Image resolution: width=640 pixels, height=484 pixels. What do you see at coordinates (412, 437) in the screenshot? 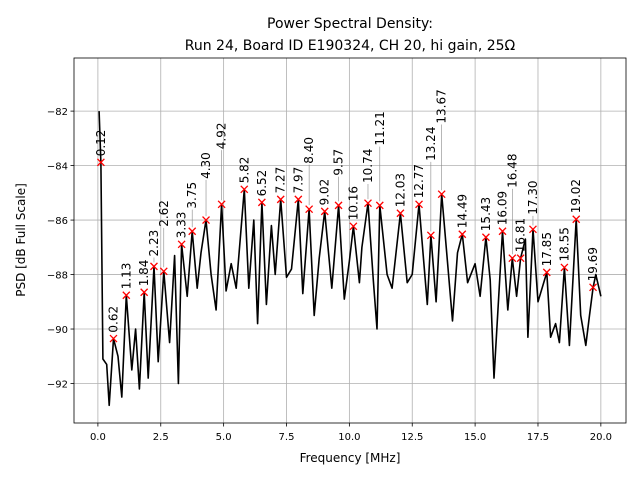
I see `x-tick-label: 12.5` at bounding box center [412, 437].